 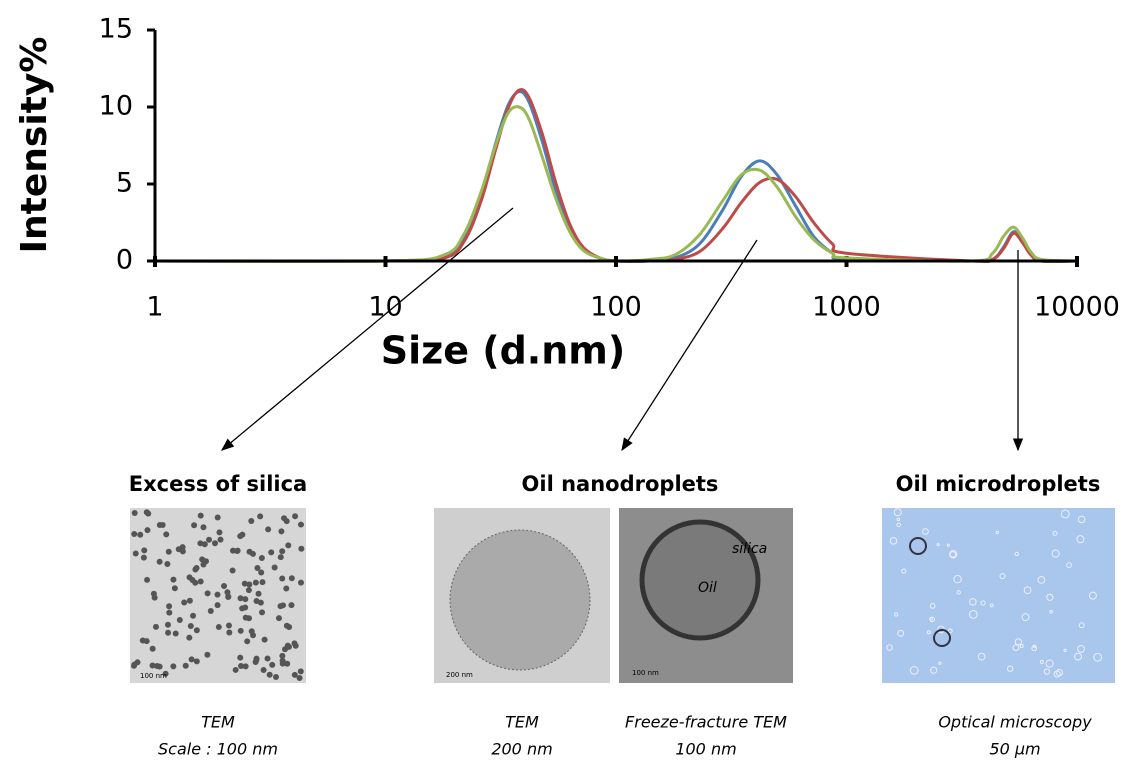 What do you see at coordinates (385, 307) in the screenshot?
I see `x-tick-label: 10` at bounding box center [385, 307].